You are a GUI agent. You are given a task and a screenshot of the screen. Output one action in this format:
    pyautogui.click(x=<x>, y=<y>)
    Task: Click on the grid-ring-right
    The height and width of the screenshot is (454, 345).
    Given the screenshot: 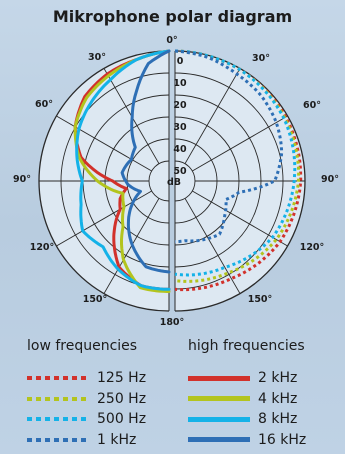 What is the action you would take?
    pyautogui.click(x=185, y=181)
    